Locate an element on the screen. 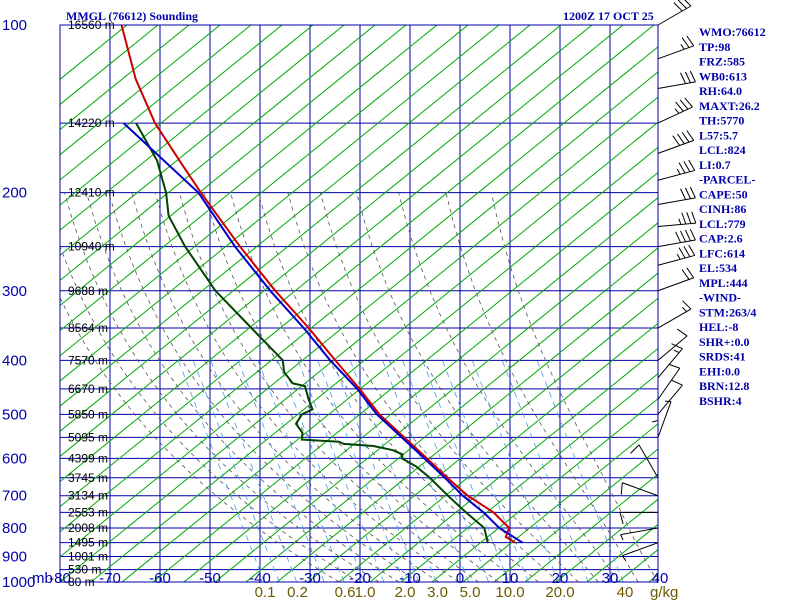  height-label: 3745 m is located at coordinates (88, 478).